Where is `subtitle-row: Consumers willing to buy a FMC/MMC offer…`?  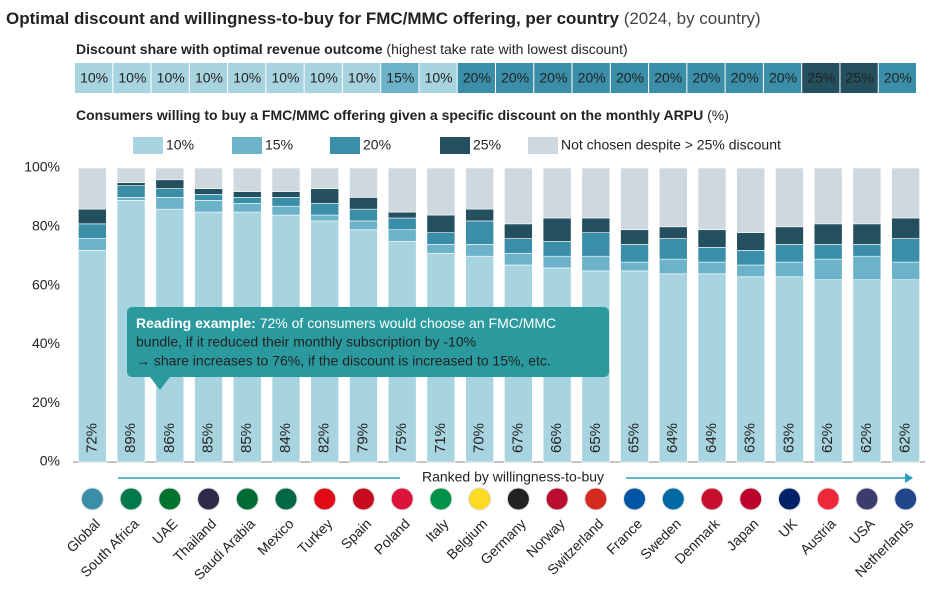 subtitle-row: Consumers willing to buy a FMC/MMC offer… is located at coordinates (402, 115).